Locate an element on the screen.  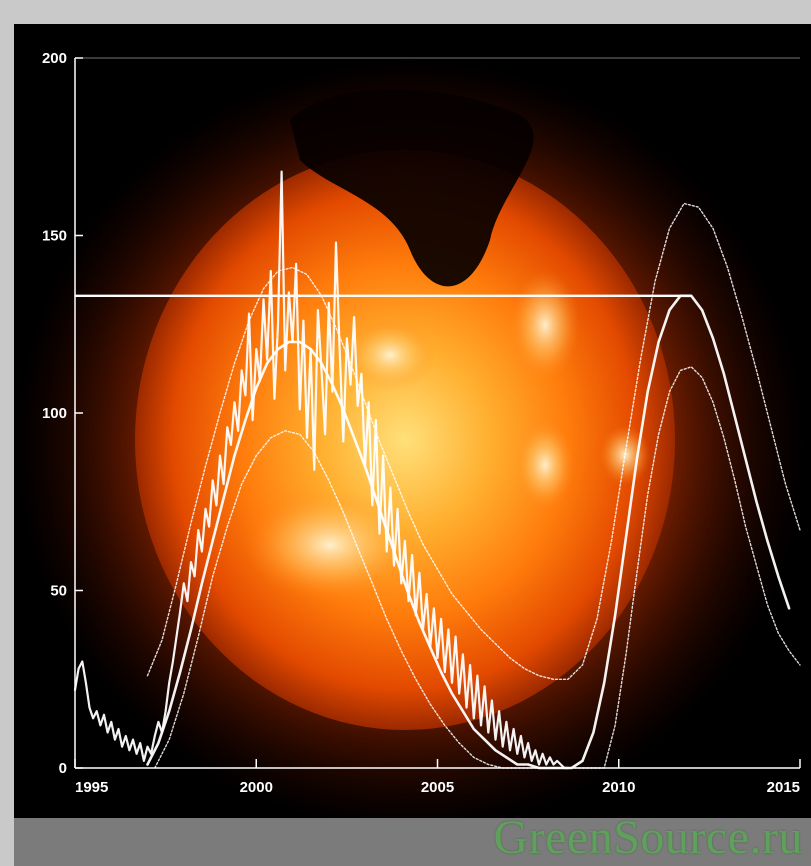
y-tick-label: 100 is located at coordinates (54, 413).